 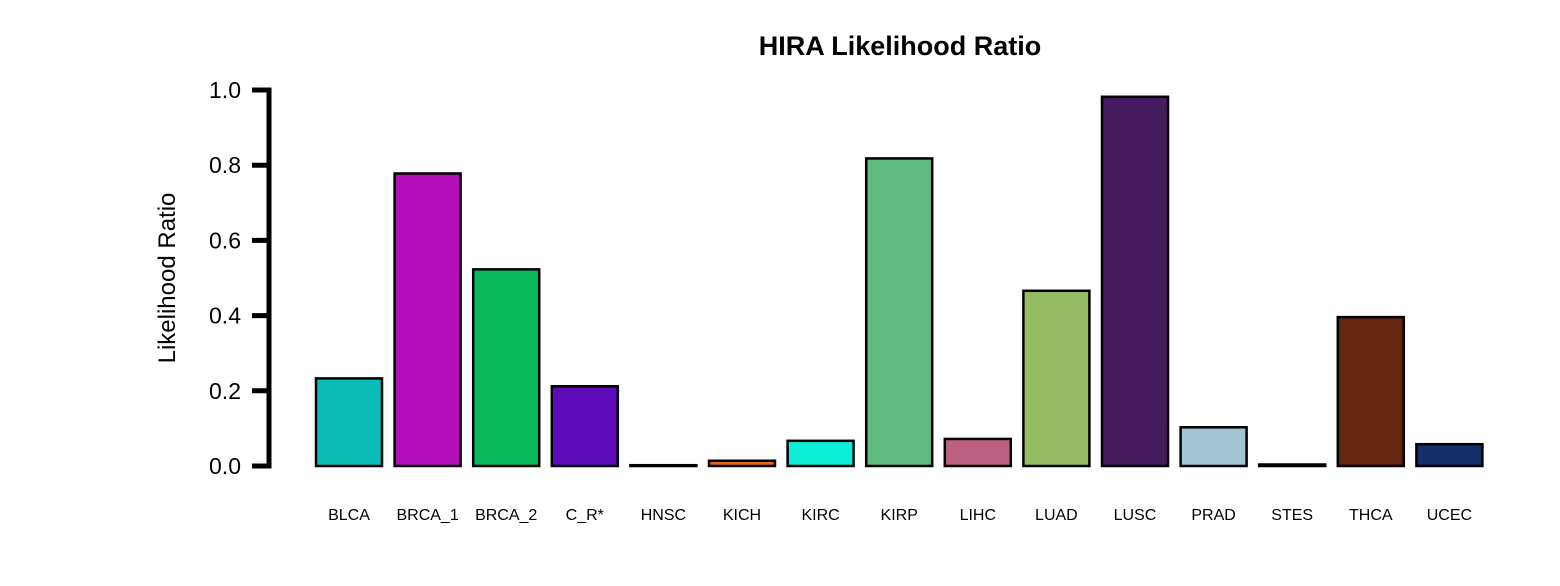 I want to click on bar-stes, so click(x=1292, y=465).